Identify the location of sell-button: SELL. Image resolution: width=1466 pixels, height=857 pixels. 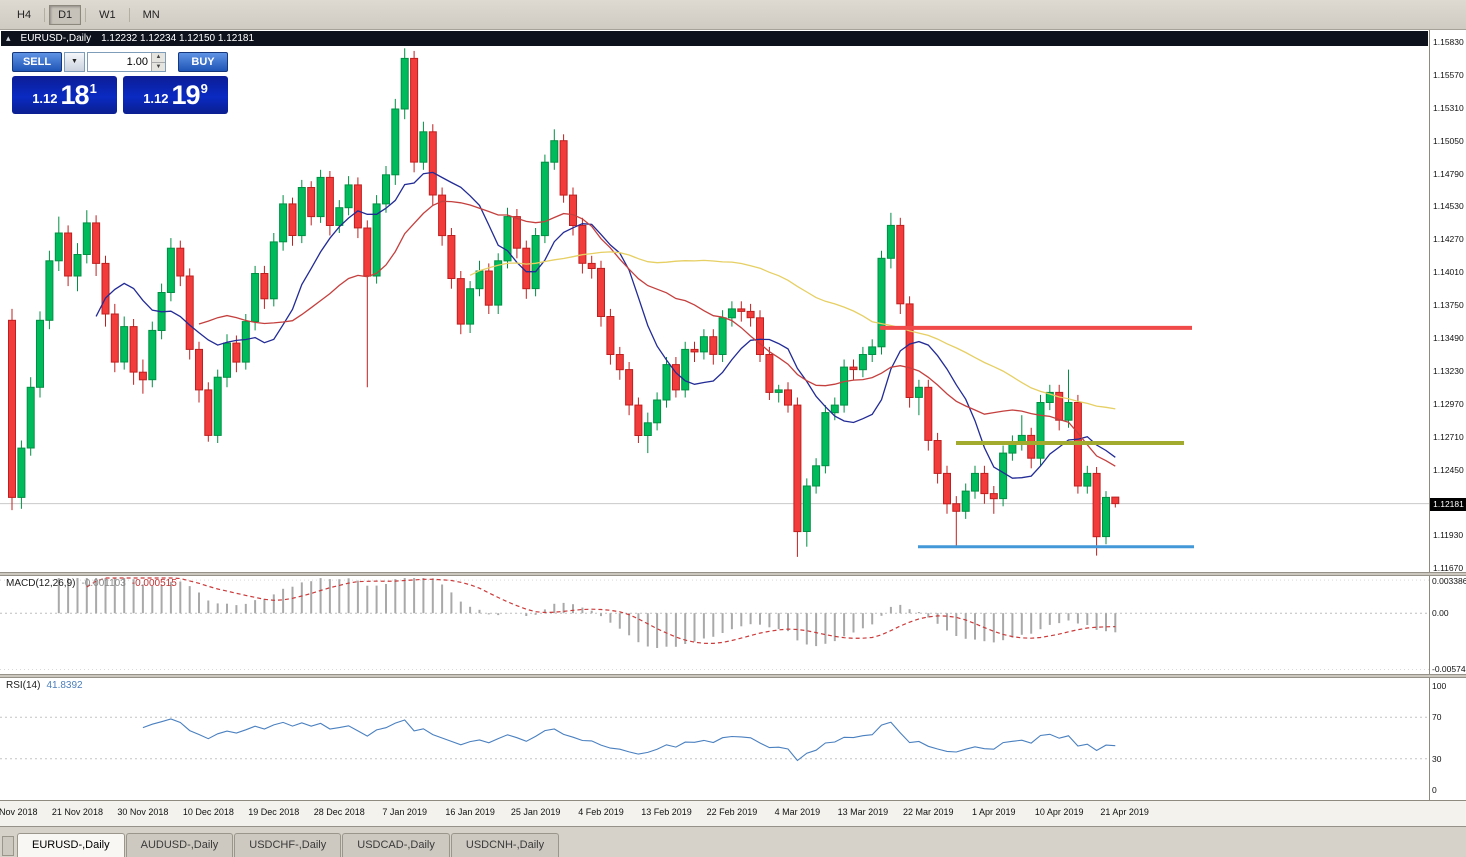
(37, 62).